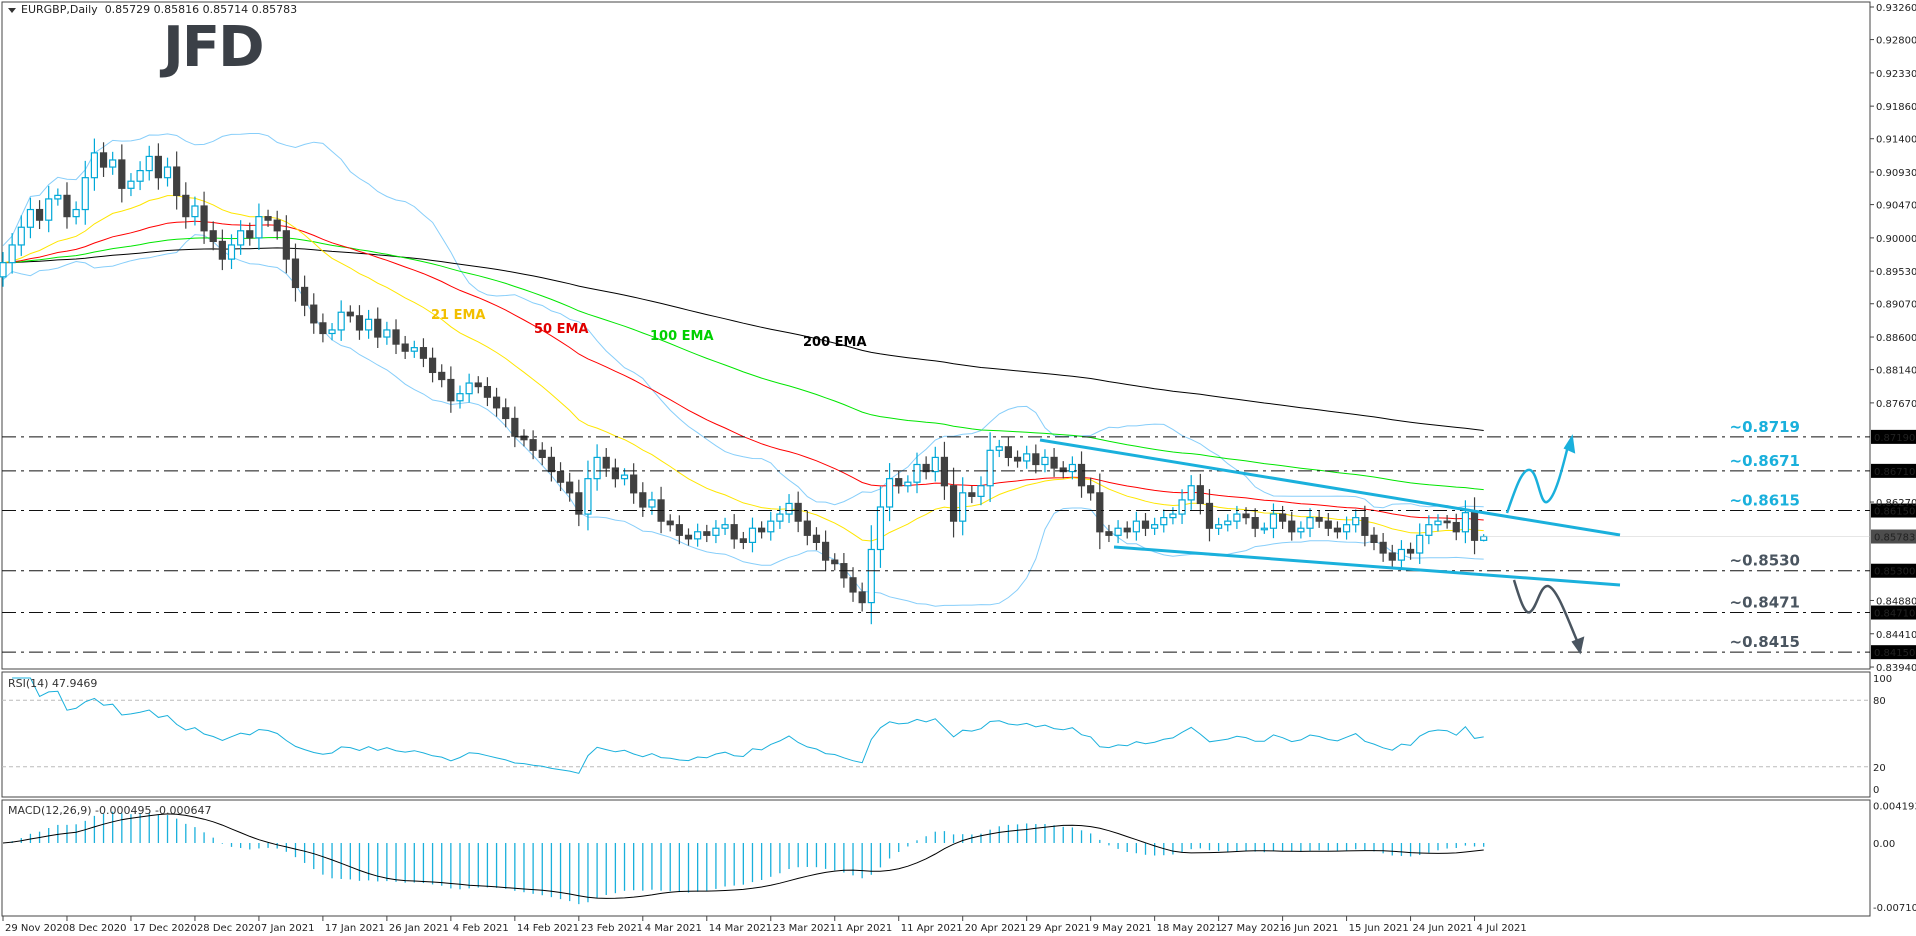  I want to click on upper-trendline, so click(1330, 487).